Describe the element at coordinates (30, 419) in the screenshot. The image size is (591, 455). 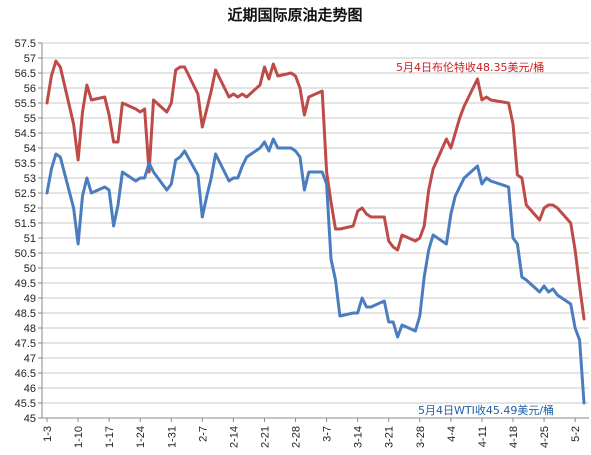
I see `y-tick-label: 45` at that location.